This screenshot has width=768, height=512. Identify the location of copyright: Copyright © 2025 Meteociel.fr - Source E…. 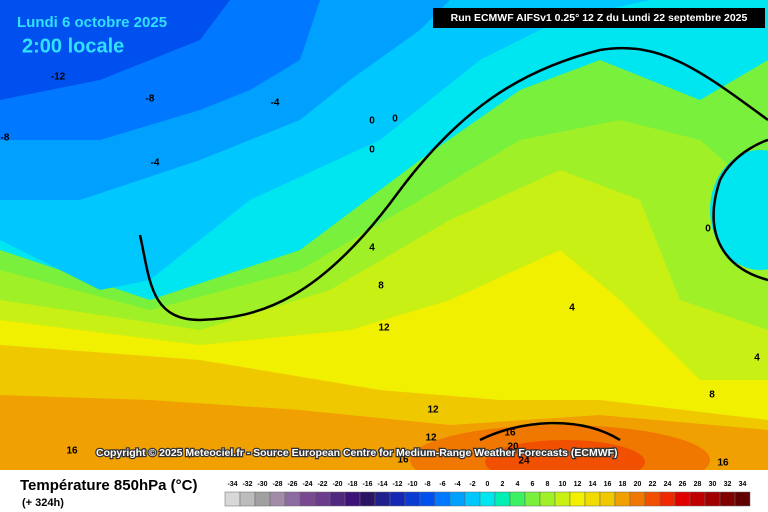
(357, 453).